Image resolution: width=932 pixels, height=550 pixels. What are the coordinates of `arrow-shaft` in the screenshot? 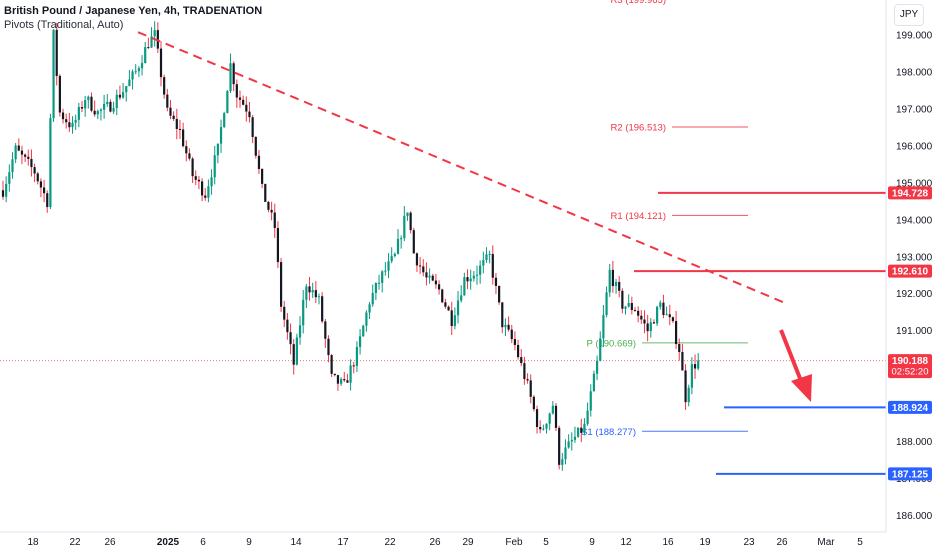 It's located at (792, 358).